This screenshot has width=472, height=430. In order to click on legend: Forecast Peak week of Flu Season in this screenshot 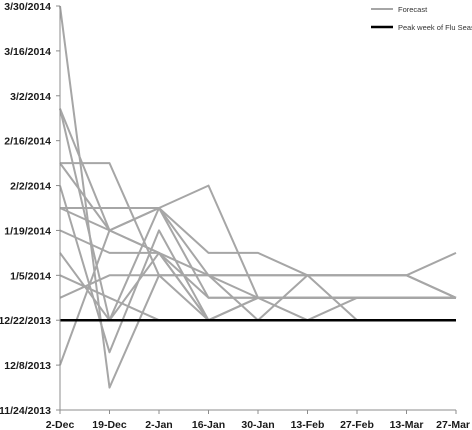, I will do `click(421, 18)`.